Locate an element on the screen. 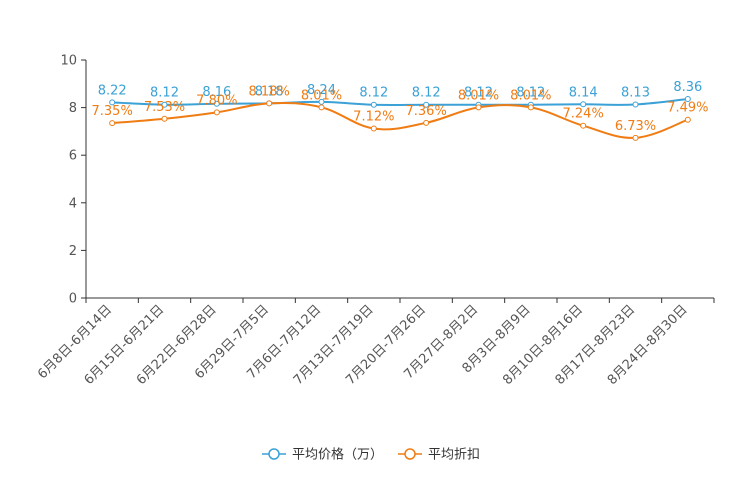 The image size is (744, 496). discount-series-line is located at coordinates (400, 120).